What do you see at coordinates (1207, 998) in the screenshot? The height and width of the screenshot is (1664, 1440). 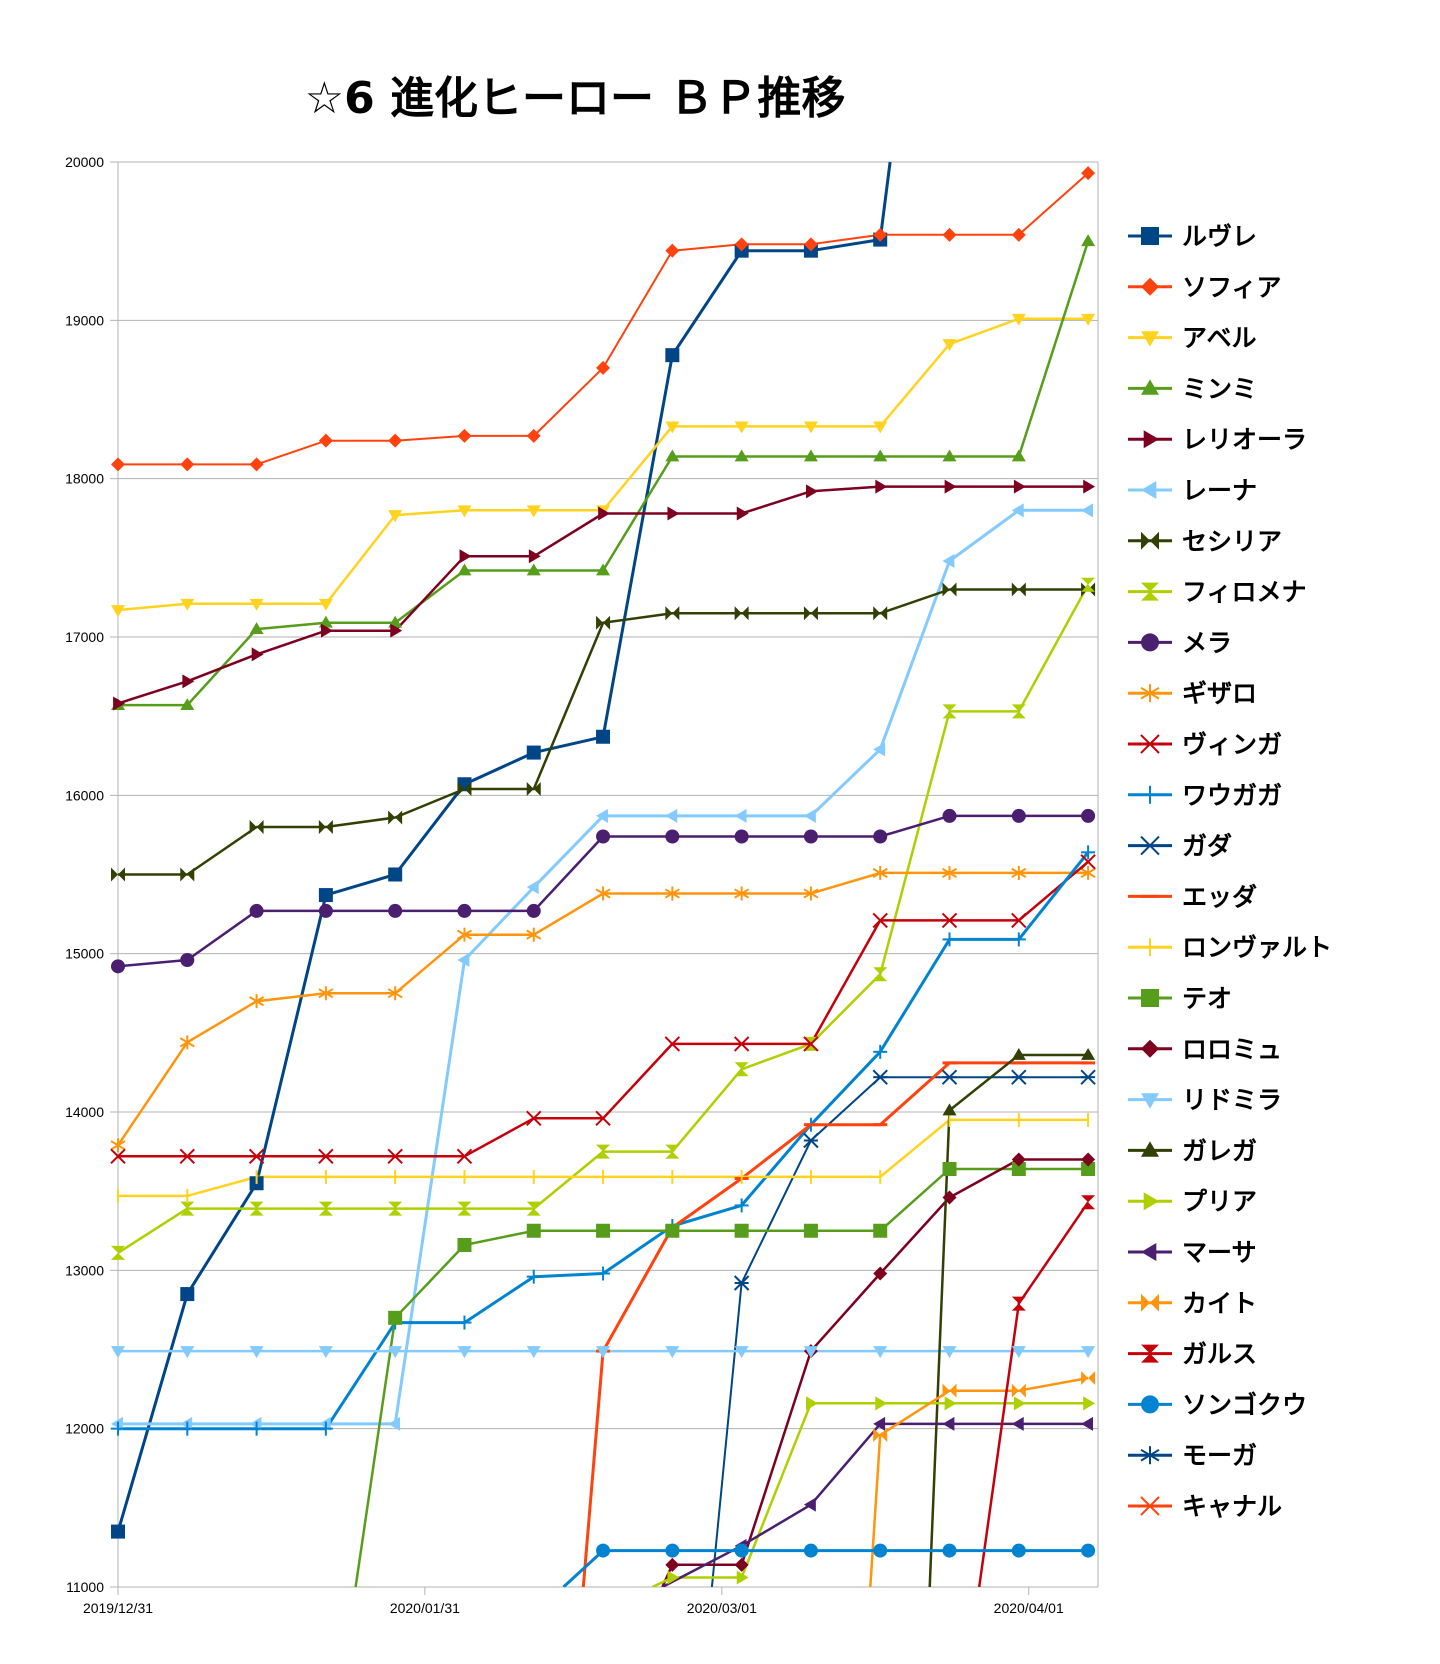 I see `legend-label: テオ` at bounding box center [1207, 998].